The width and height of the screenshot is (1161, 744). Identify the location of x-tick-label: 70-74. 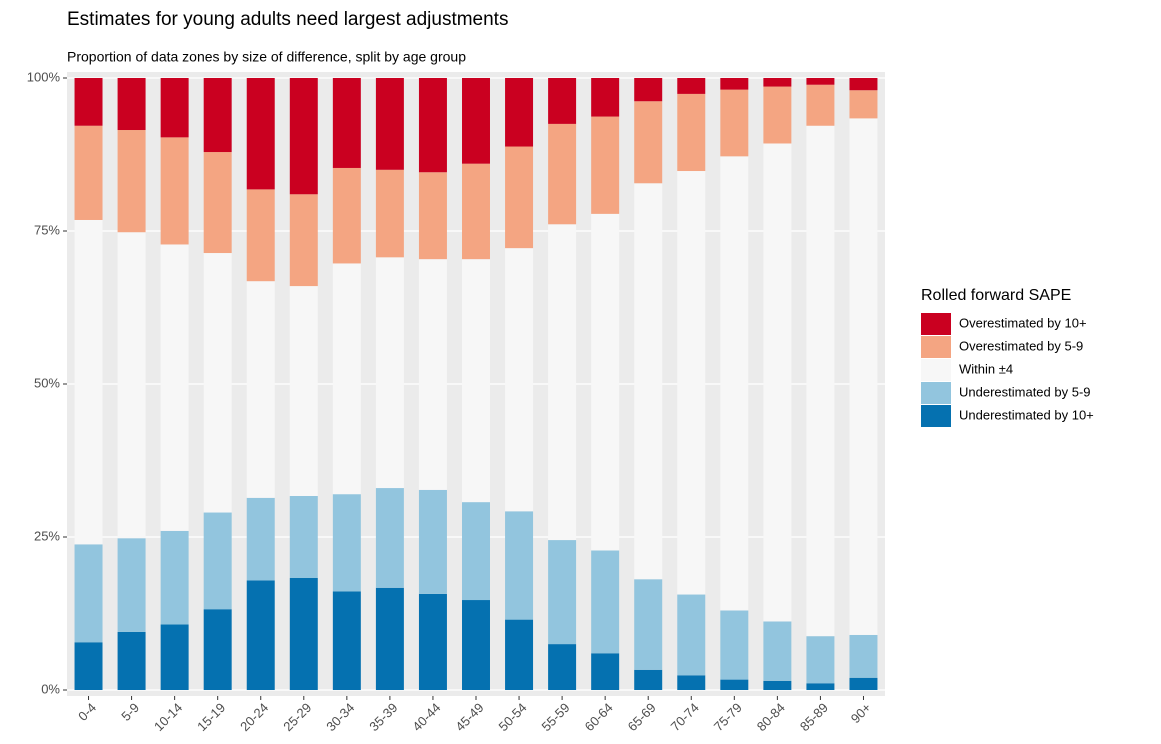
(685, 717).